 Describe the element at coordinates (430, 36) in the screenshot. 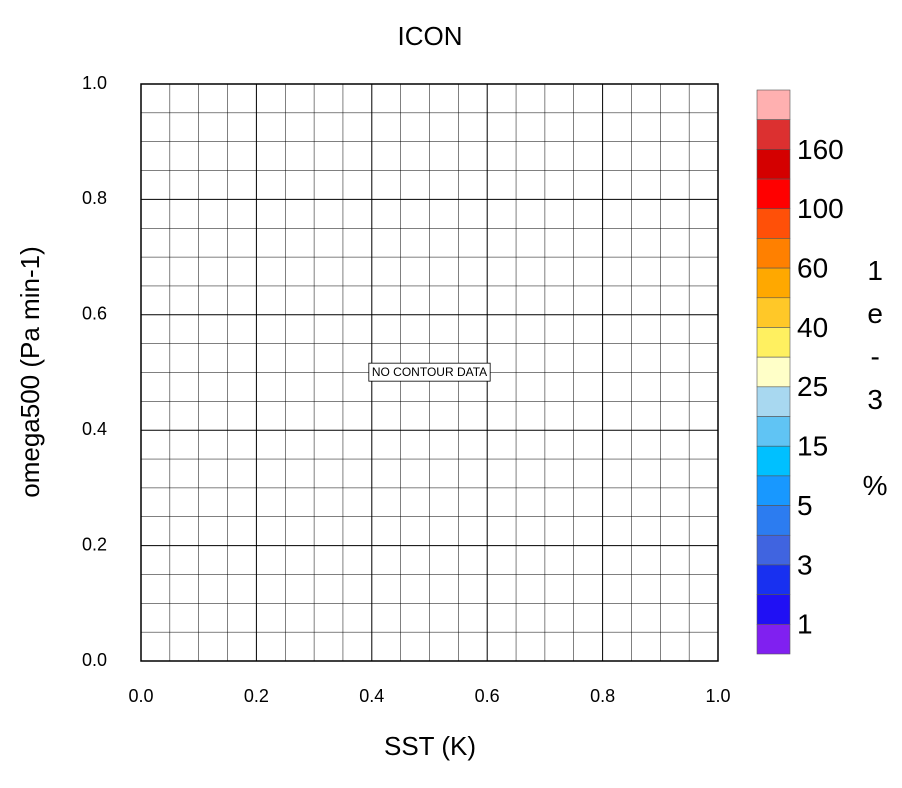

I see `chart-title: ICON` at that location.